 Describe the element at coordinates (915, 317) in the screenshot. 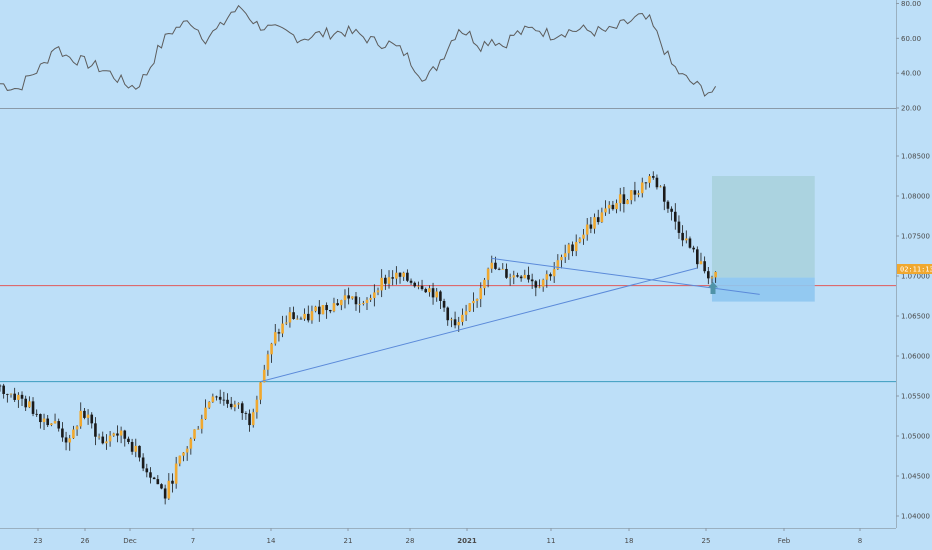

I see `price-tick-label: 1.06500` at that location.